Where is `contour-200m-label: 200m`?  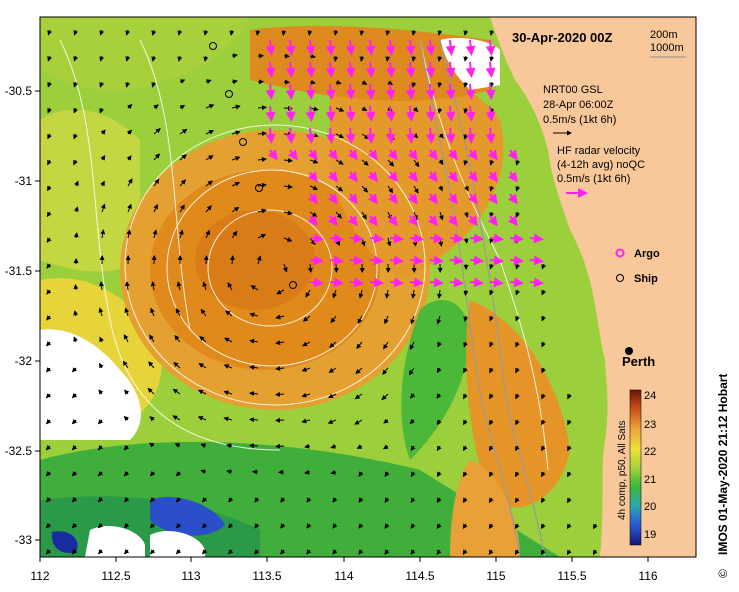
contour-200m-label: 200m is located at coordinates (664, 35).